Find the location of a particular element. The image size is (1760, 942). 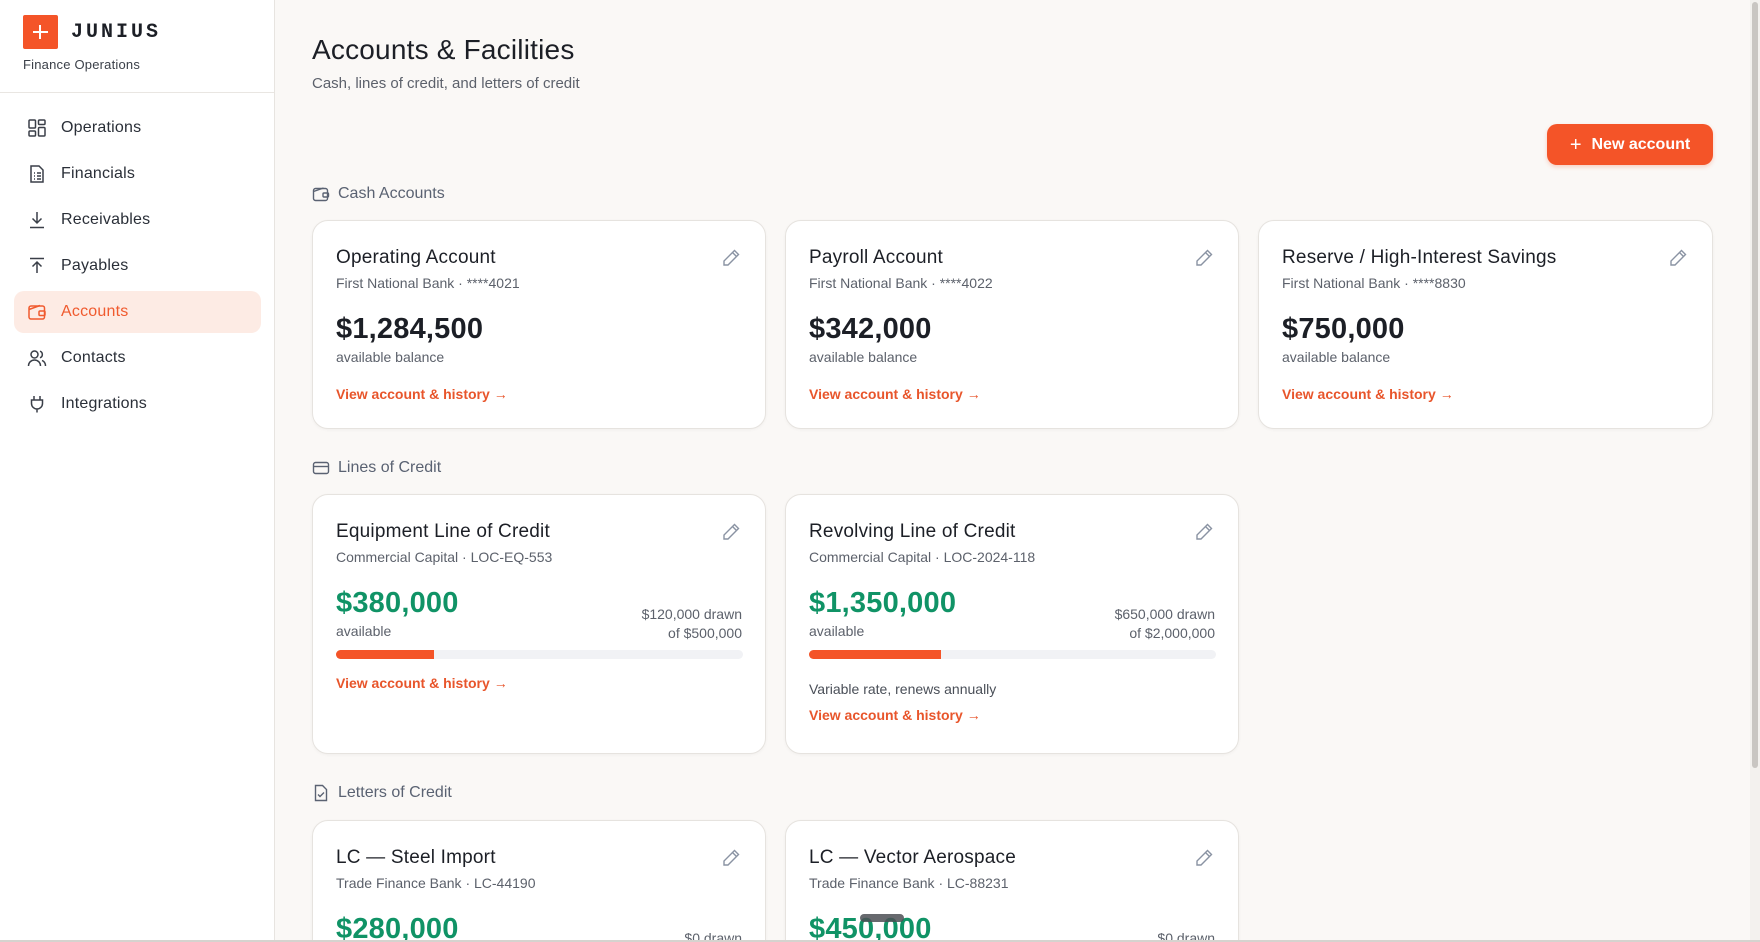

brand-name: JUNIUS is located at coordinates (116, 32).